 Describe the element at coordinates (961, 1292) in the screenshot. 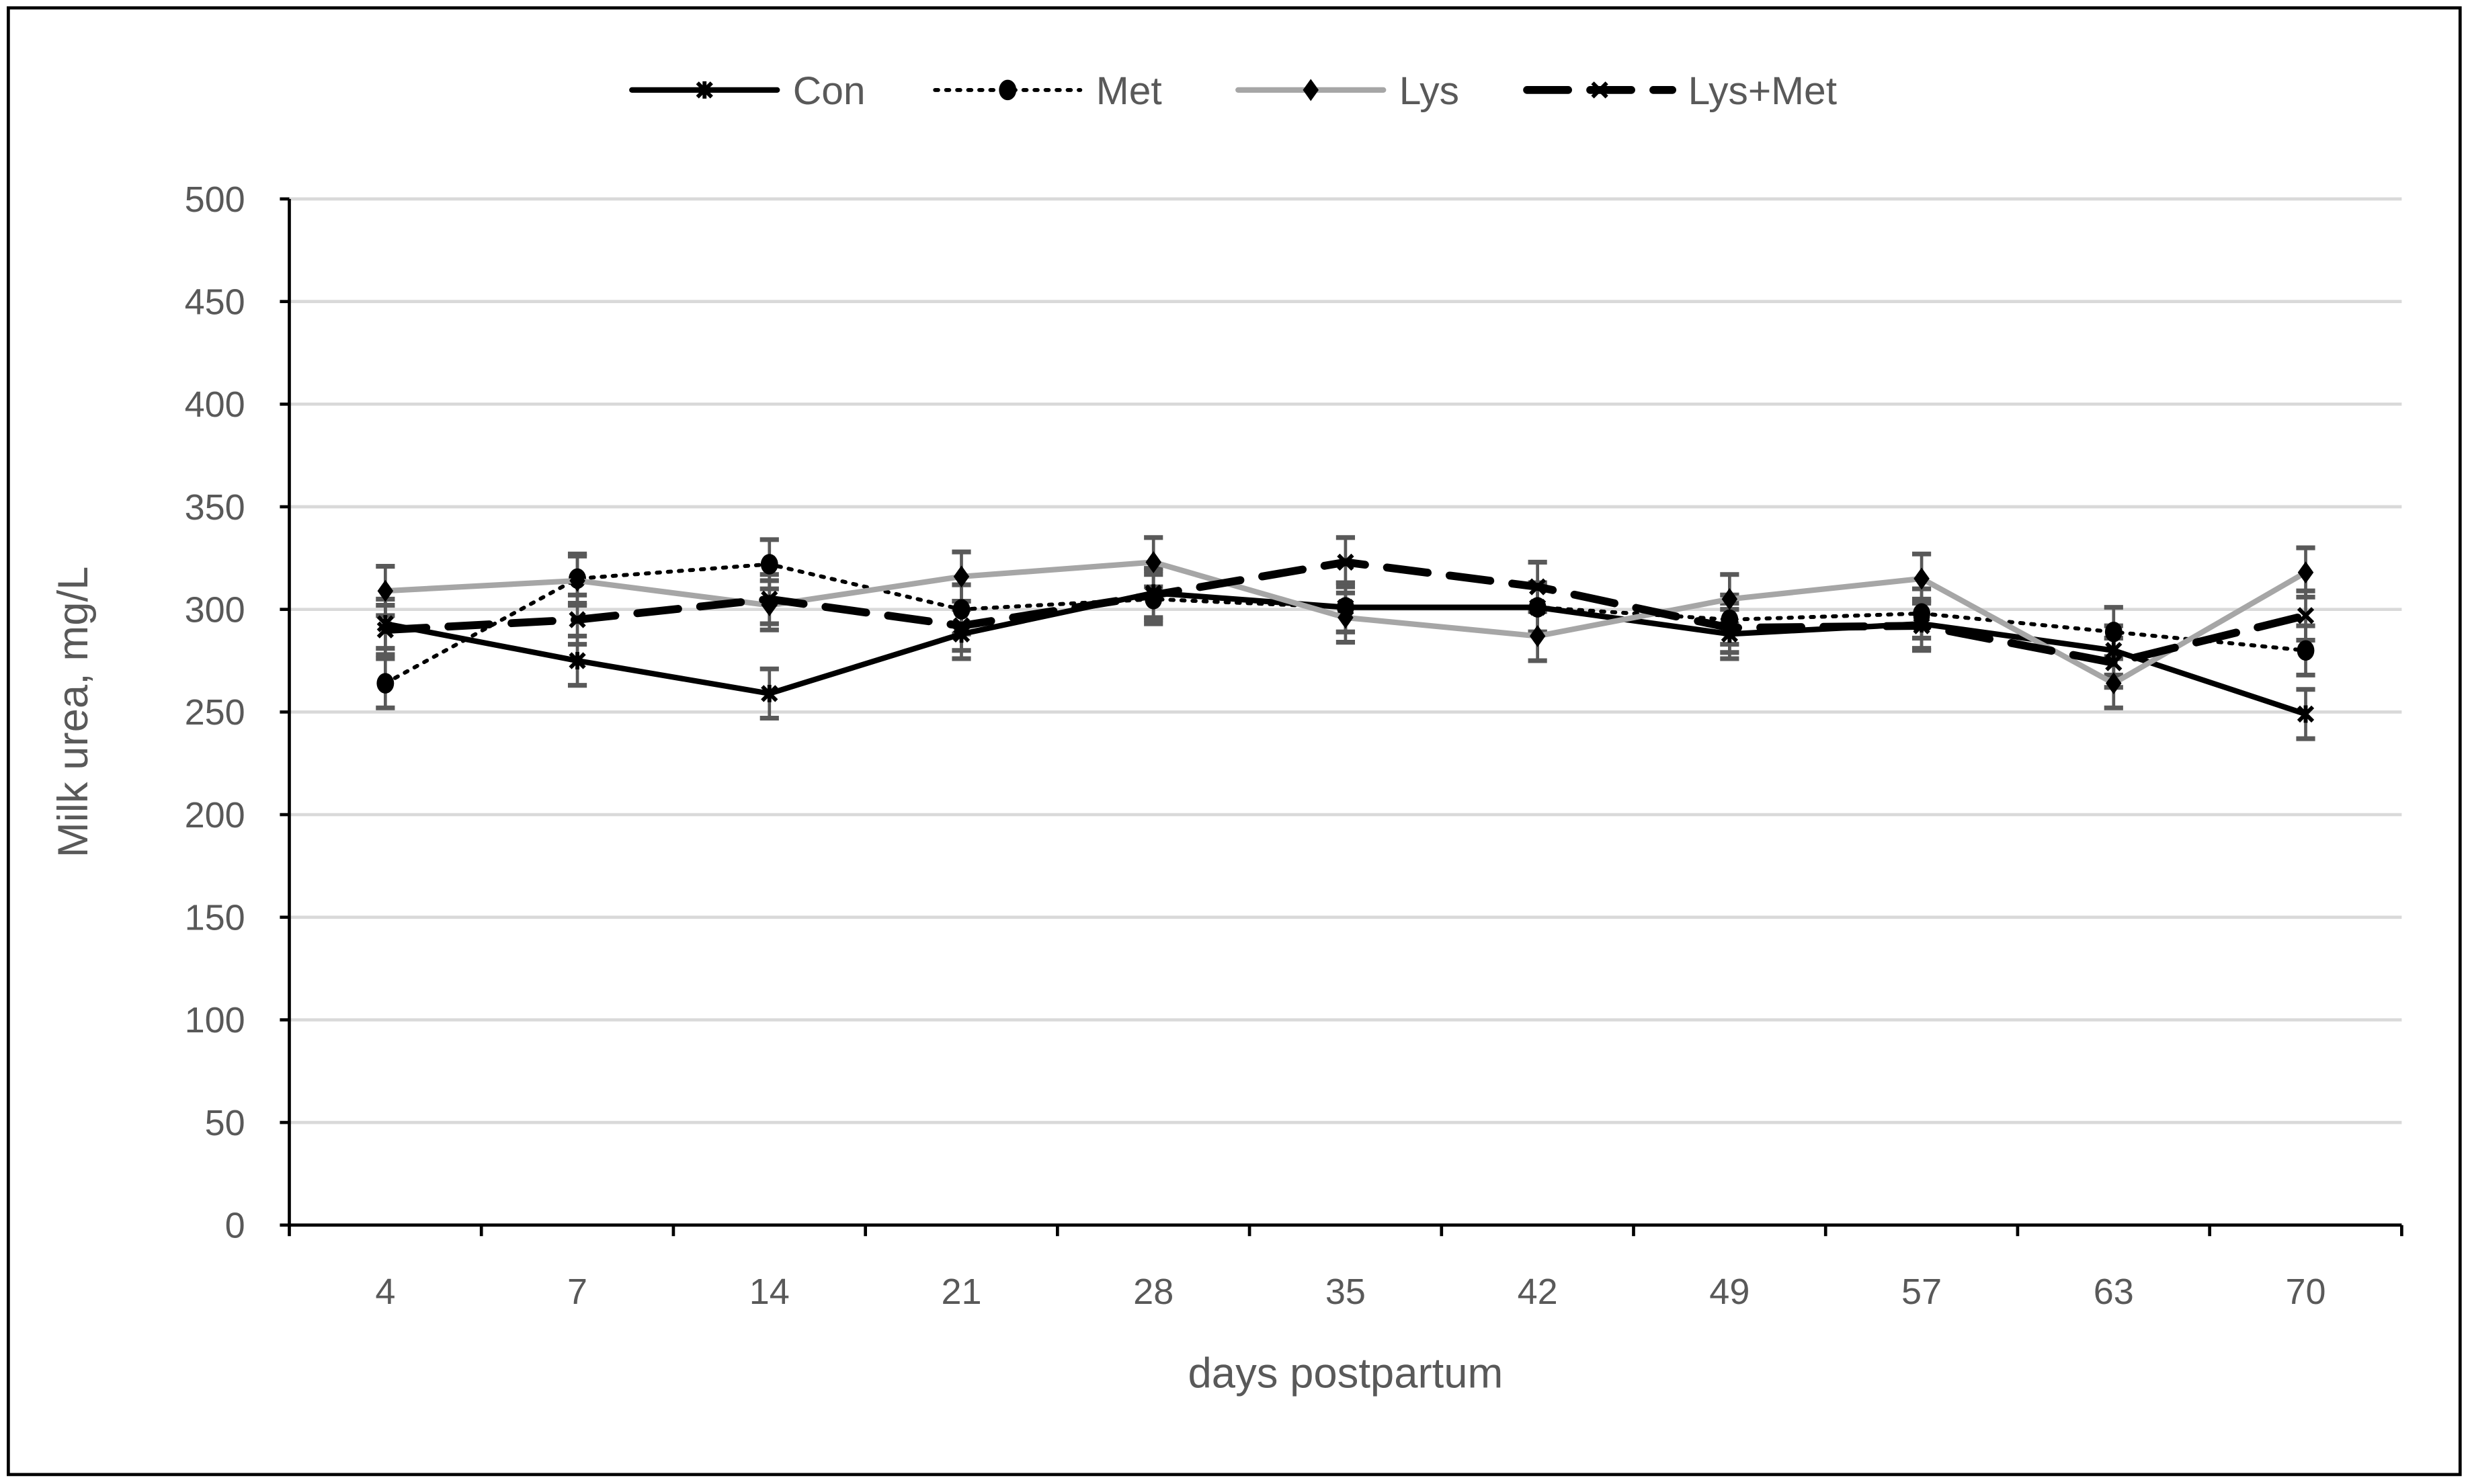

I see `x-tick-label: 21` at that location.